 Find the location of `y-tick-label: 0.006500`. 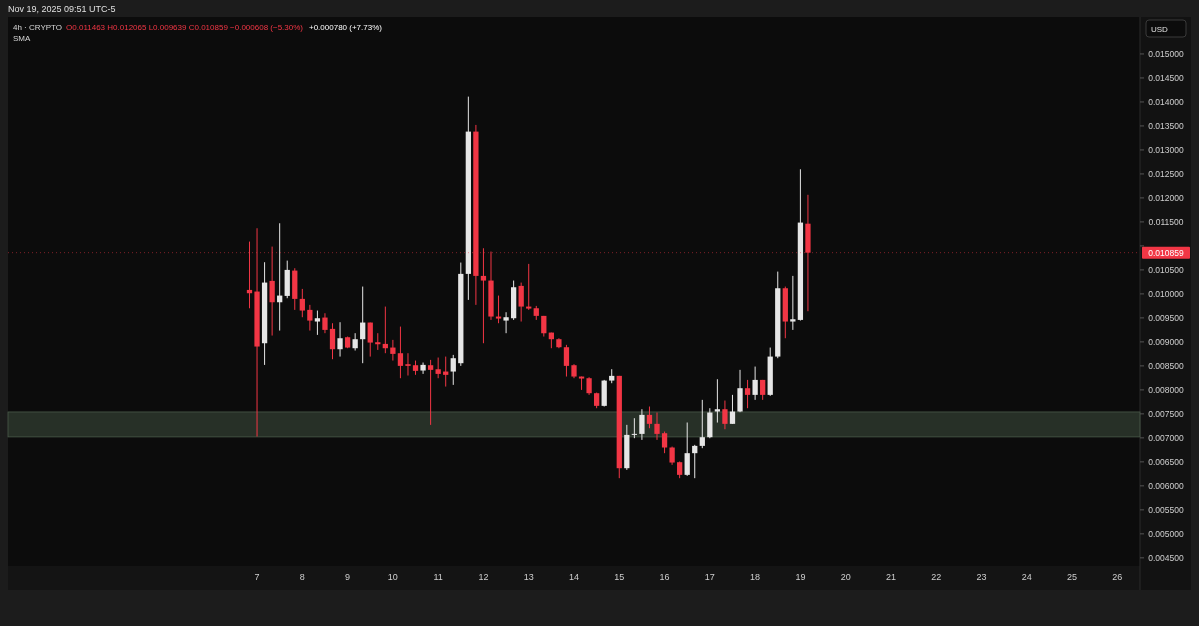

y-tick-label: 0.006500 is located at coordinates (1166, 461).